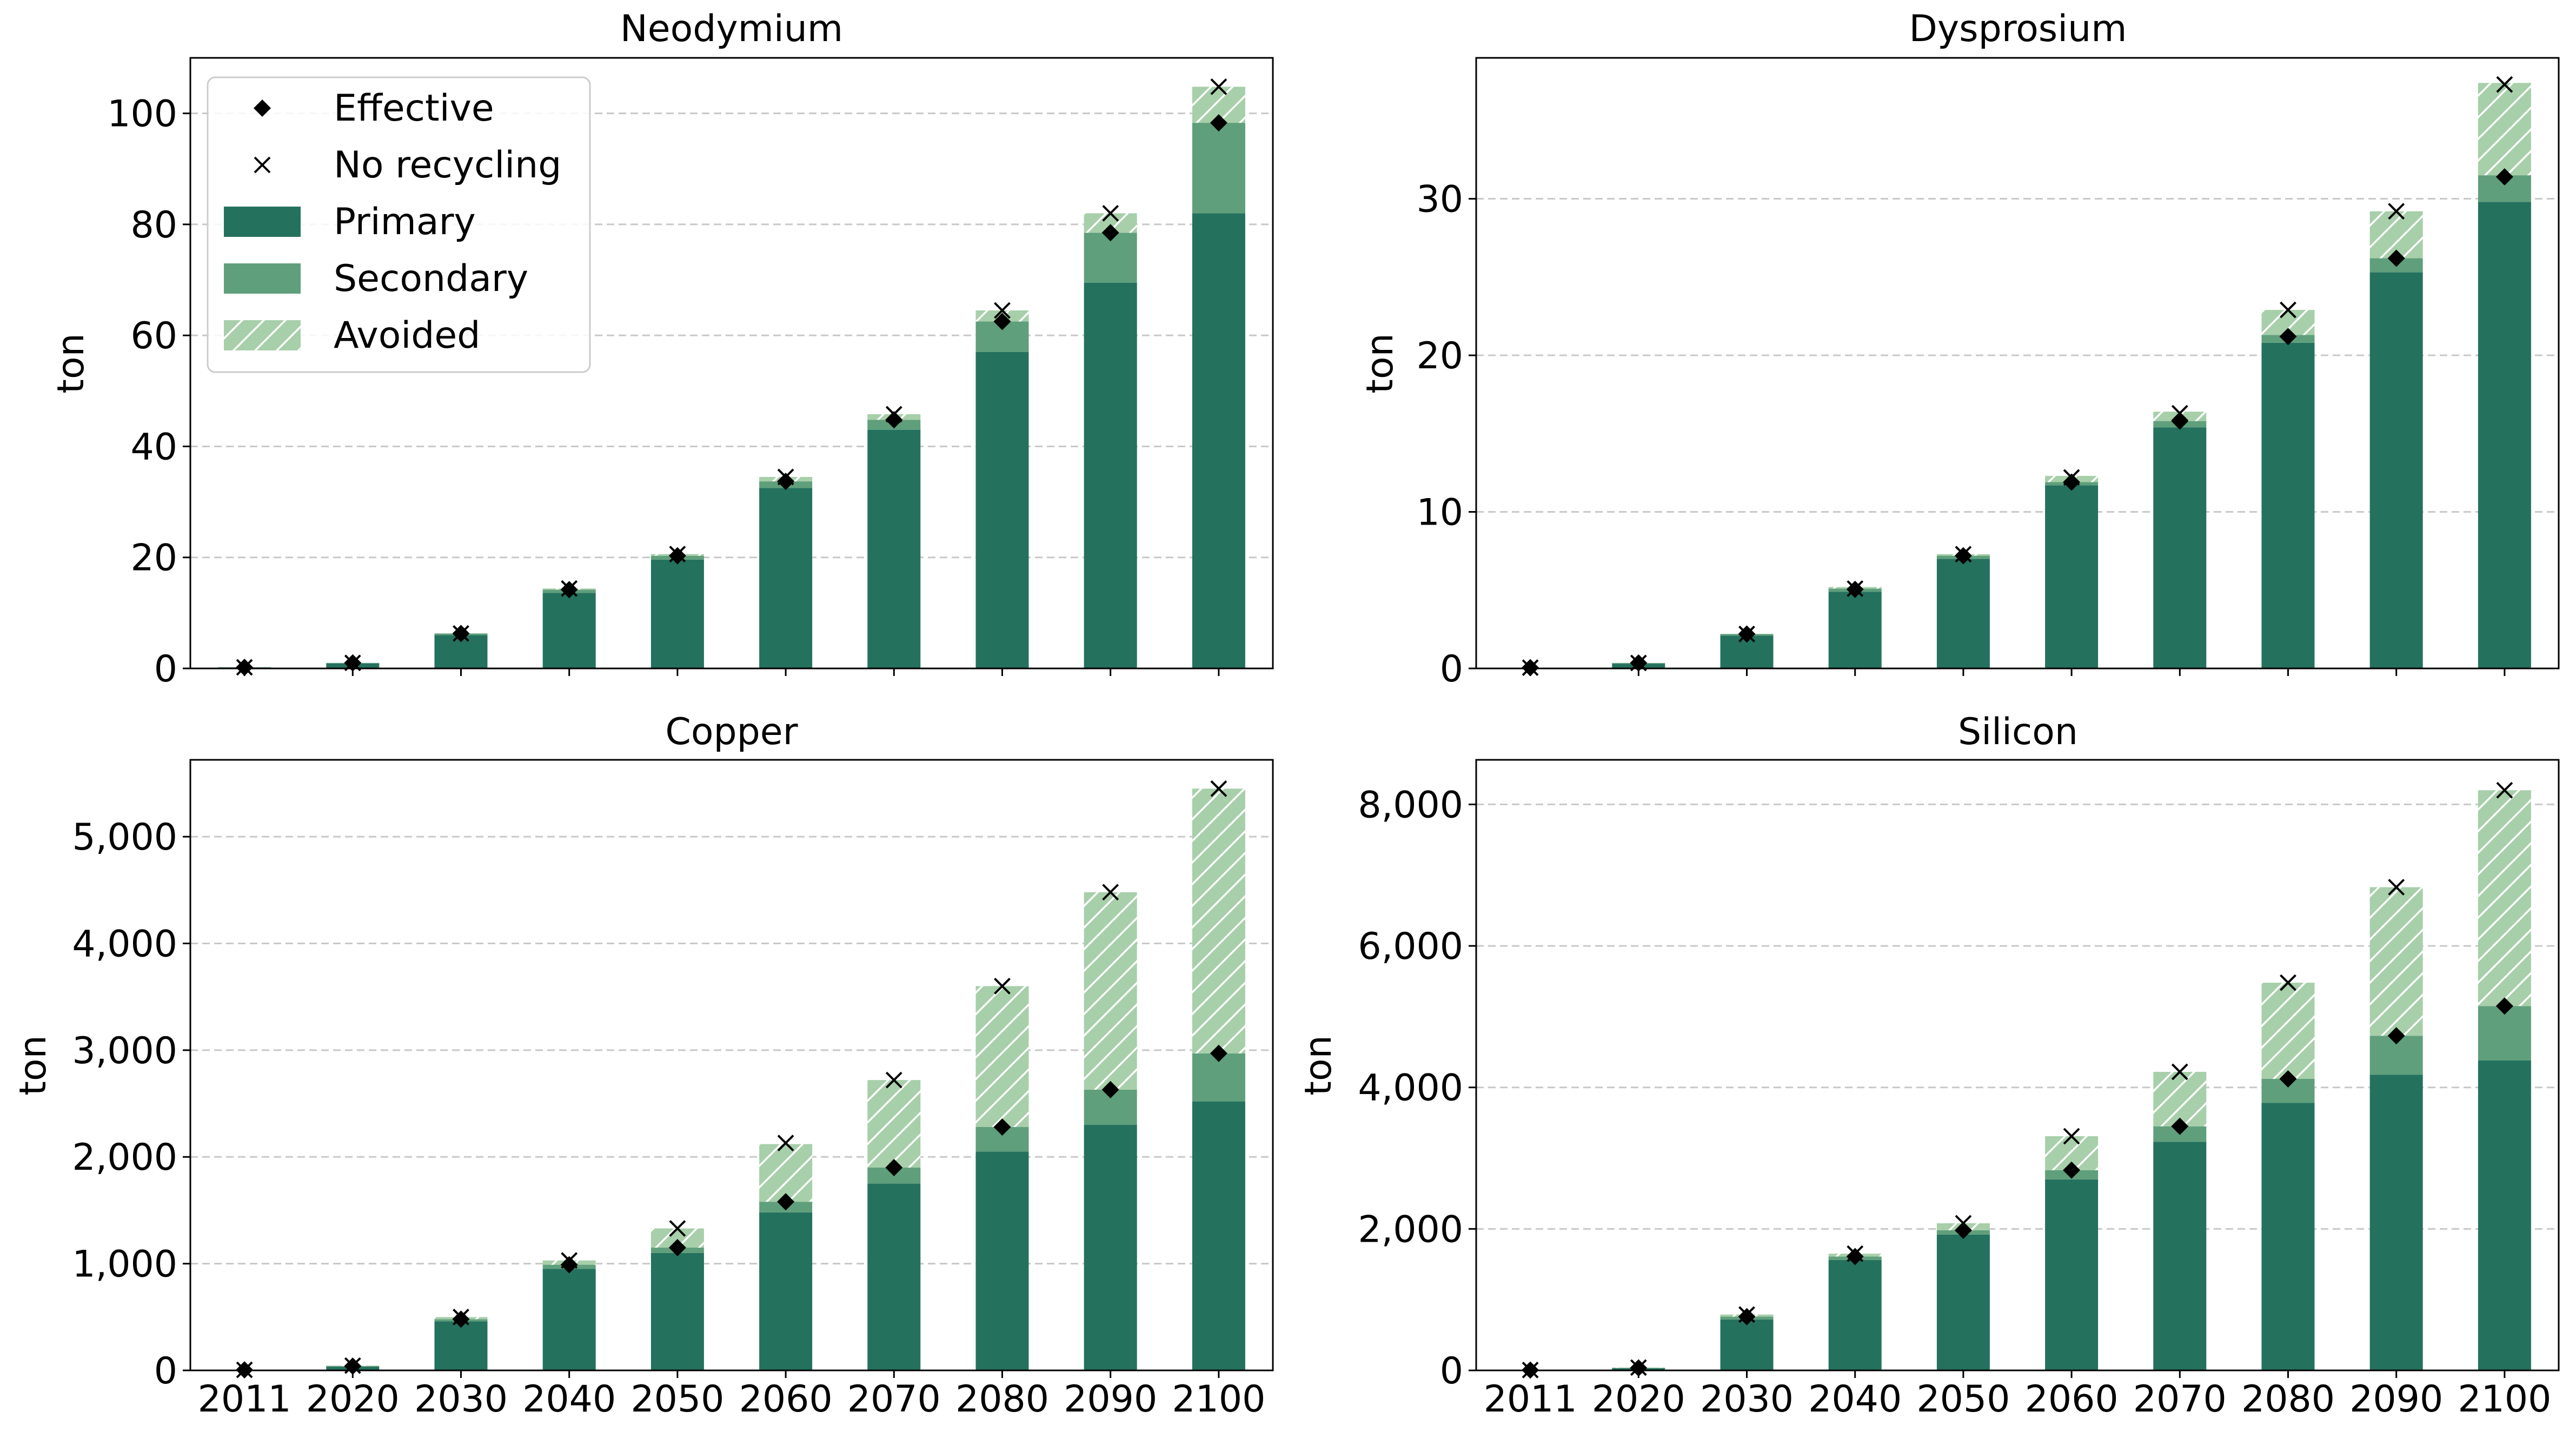 This screenshot has width=2576, height=1438. Describe the element at coordinates (1439, 513) in the screenshot. I see `y-tick-label: 10` at that location.